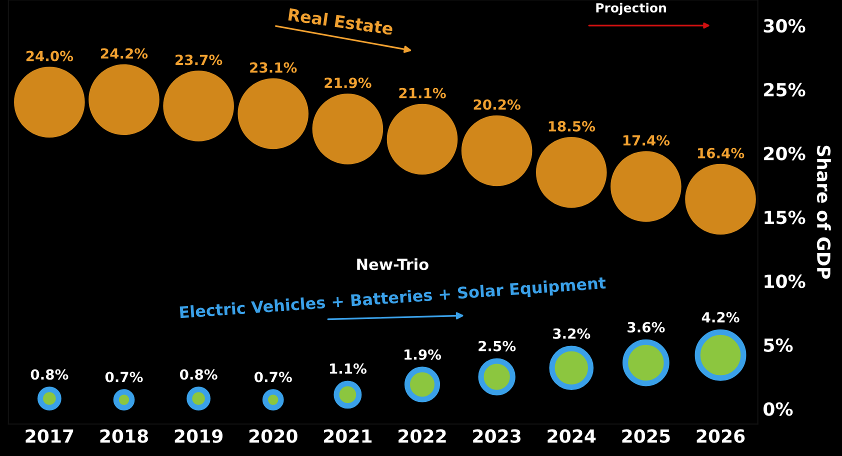  Describe the element at coordinates (823, 212) in the screenshot. I see `y-axis-title: Share of GDP` at that location.